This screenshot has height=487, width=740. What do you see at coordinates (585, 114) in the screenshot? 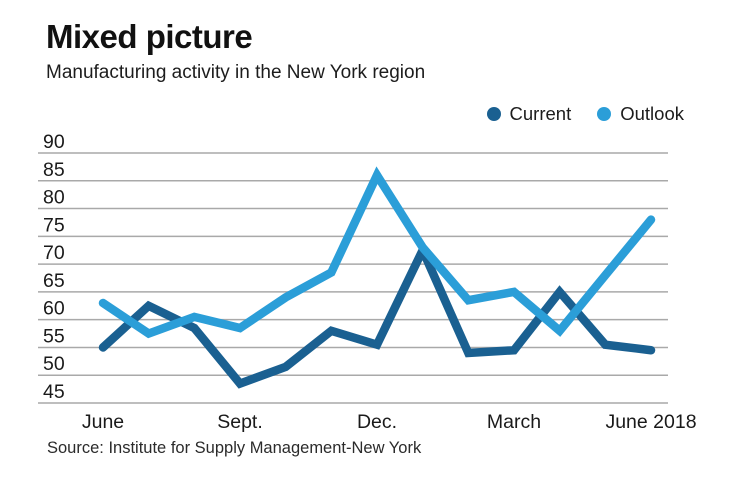
I see `chart-legend: Current Outlook` at bounding box center [585, 114].